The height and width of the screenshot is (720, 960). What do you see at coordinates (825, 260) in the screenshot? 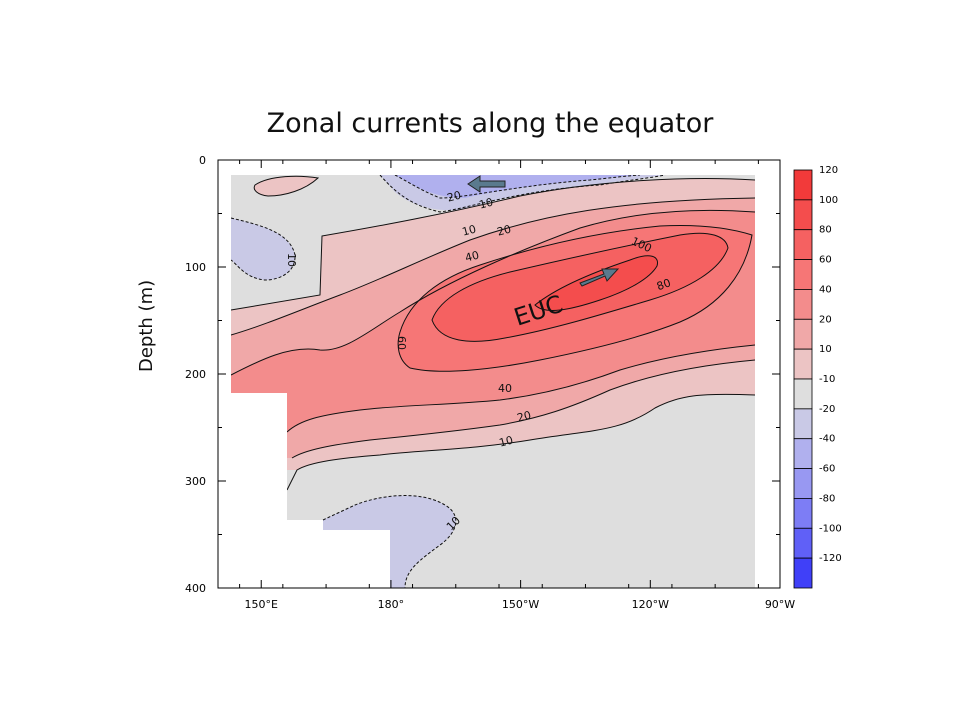
I see `colorbar-label: 60` at bounding box center [825, 260].